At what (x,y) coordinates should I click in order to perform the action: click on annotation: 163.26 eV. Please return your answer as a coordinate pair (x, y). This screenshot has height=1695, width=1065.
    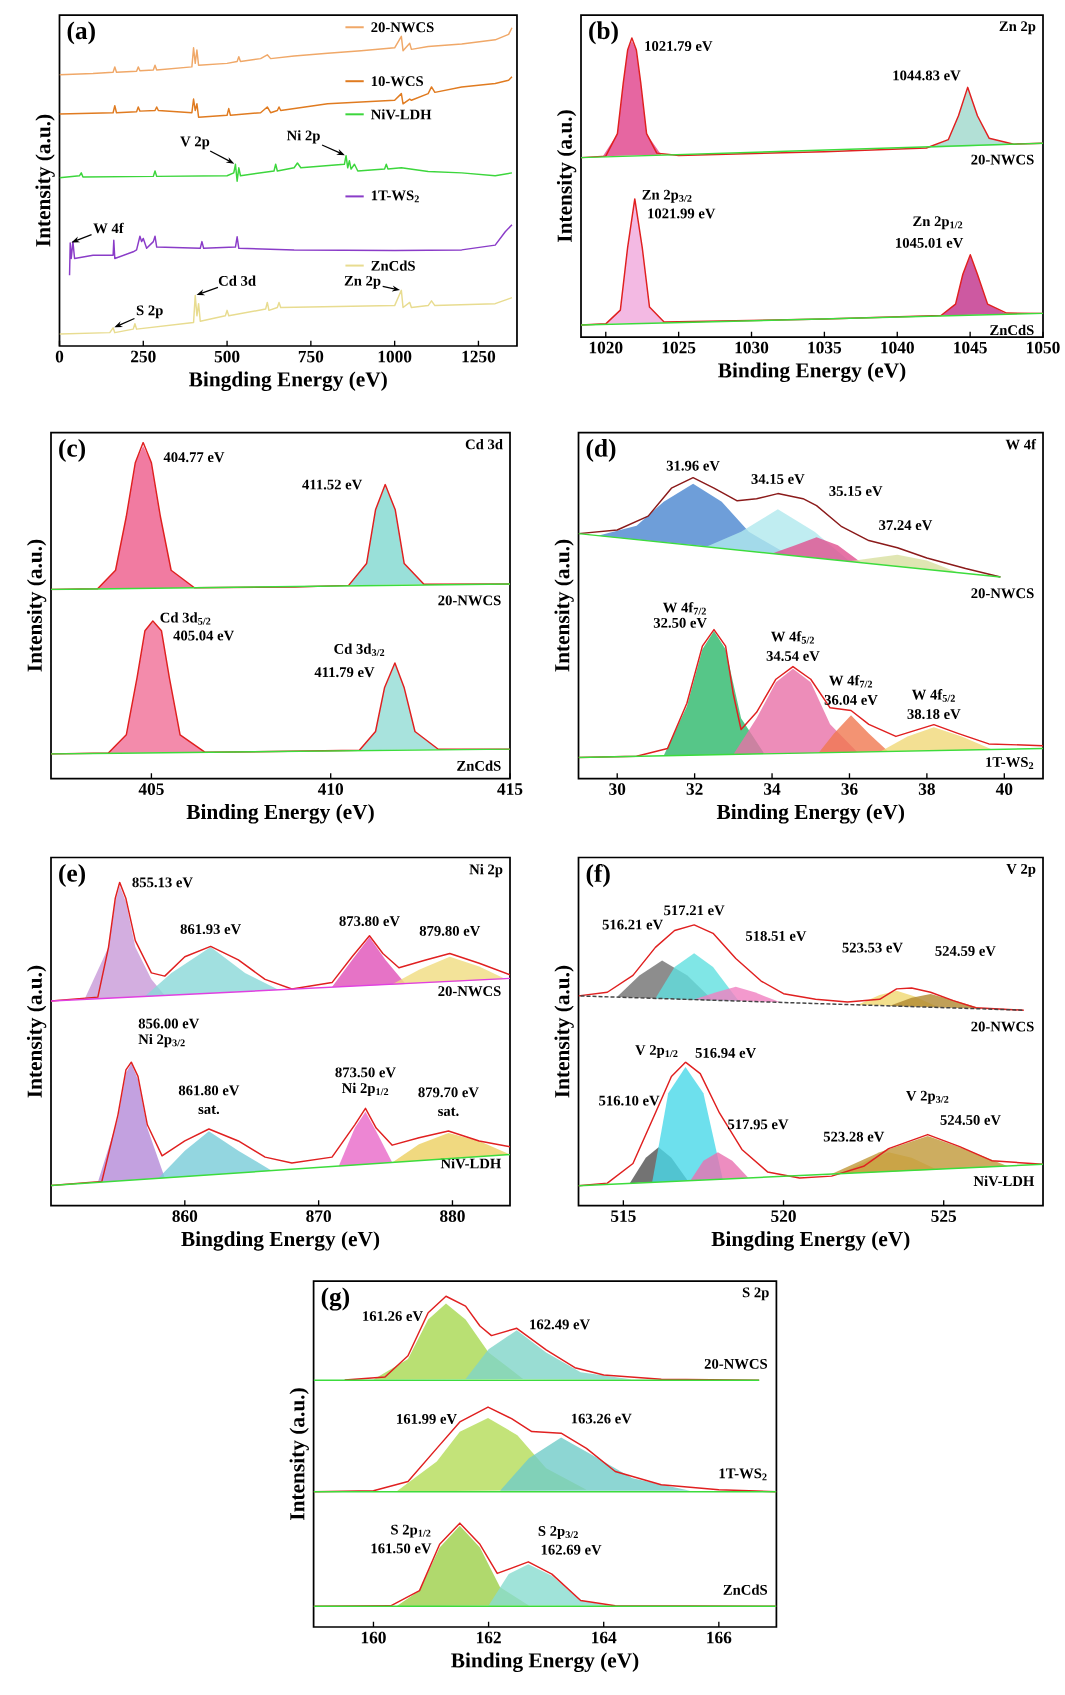
    Looking at the image, I should click on (602, 1418).